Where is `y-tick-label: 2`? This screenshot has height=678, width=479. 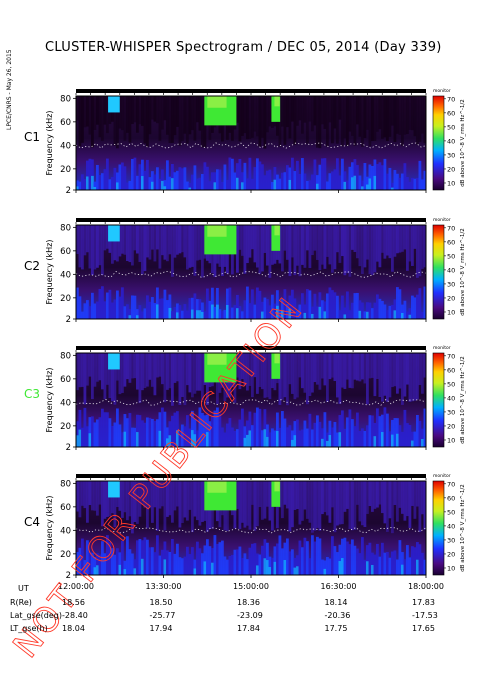 y-tick-label: 2 is located at coordinates (68, 320).